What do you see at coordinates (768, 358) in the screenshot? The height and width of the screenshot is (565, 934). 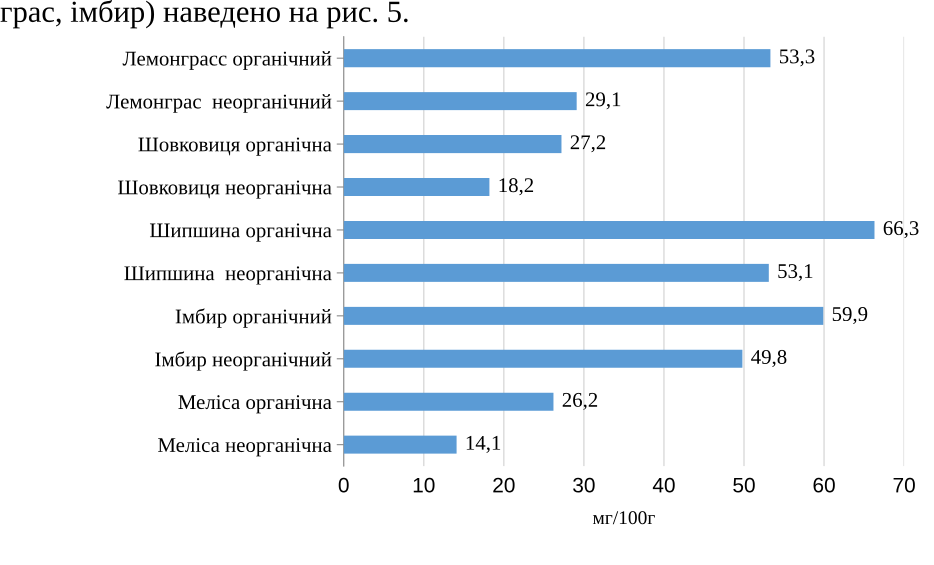 I see `data-label: 49,8` at bounding box center [768, 358].